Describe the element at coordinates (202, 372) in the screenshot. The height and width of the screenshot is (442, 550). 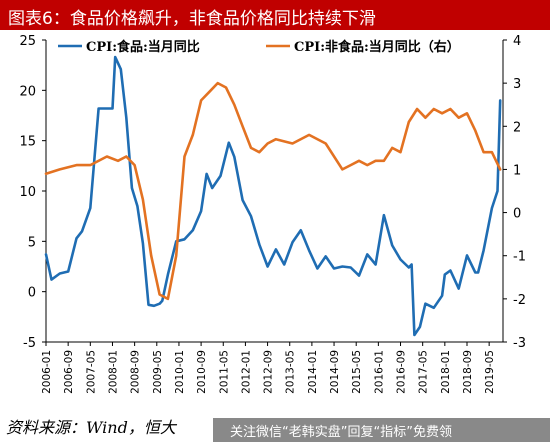
I see `x-axis-tick-label: 2010-09` at that location.